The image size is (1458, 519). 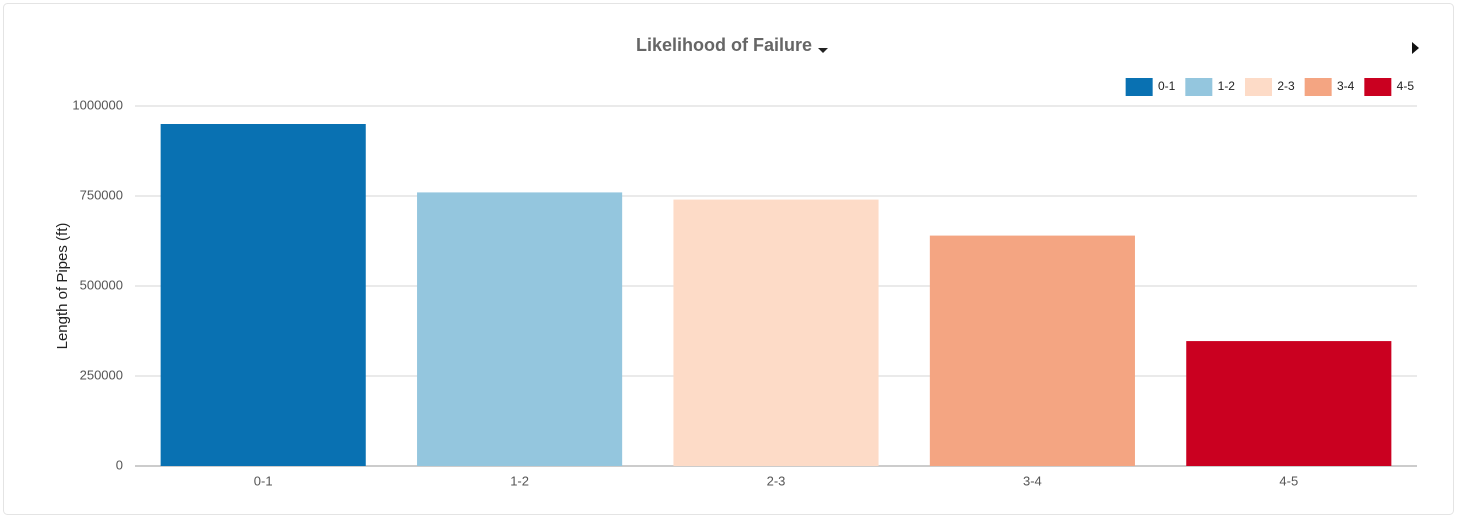 What do you see at coordinates (519, 480) in the screenshot?
I see `x-tick-label: 1-2` at bounding box center [519, 480].